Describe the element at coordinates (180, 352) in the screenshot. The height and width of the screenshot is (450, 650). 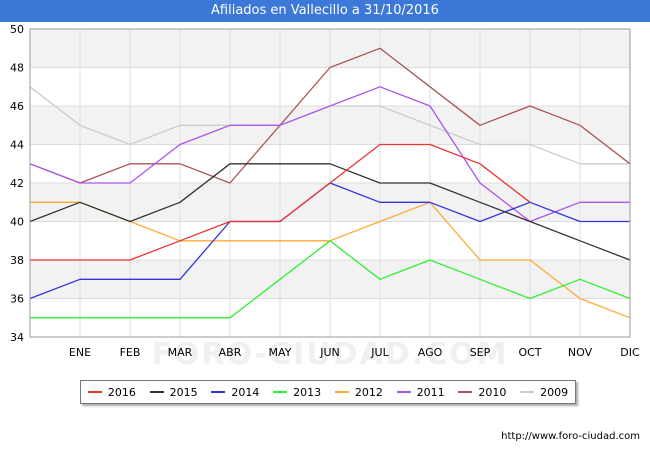
I see `x-tick-label: MAR` at that location.